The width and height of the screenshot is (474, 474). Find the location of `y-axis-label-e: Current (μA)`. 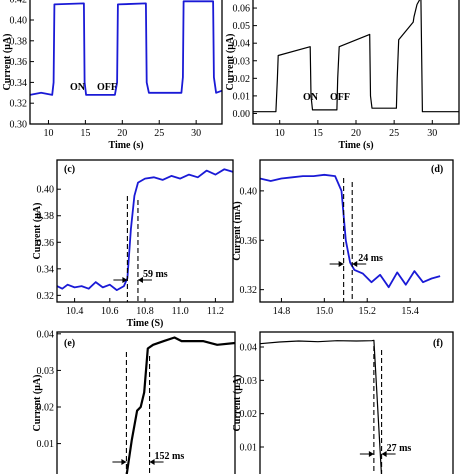

y-axis-label-e: Current (μA) is located at coordinates (37, 403).